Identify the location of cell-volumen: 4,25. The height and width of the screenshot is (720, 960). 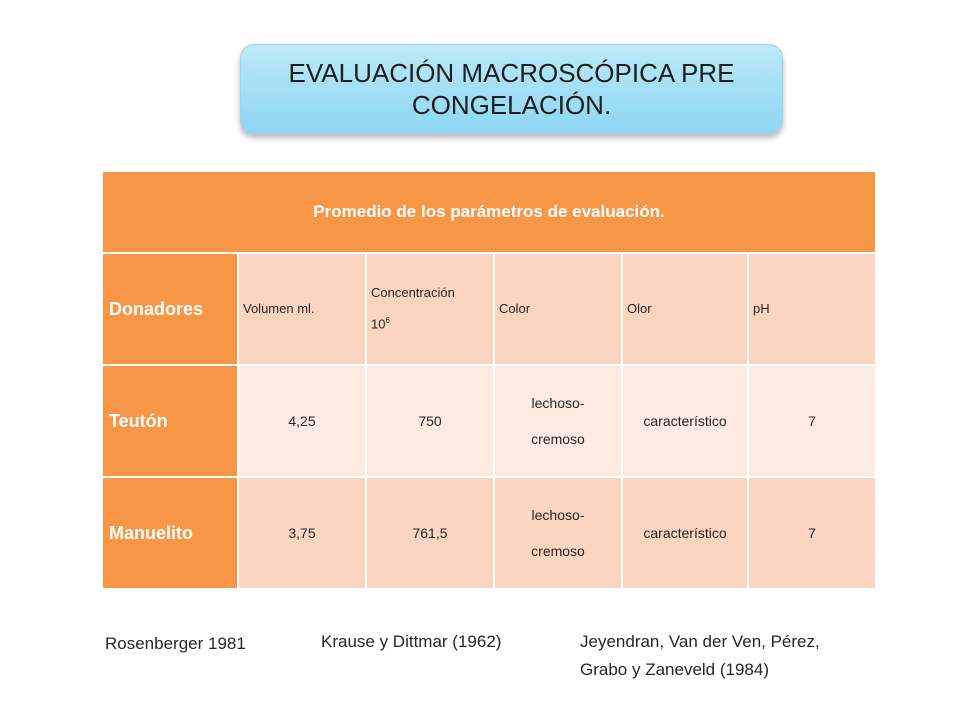
(302, 421).